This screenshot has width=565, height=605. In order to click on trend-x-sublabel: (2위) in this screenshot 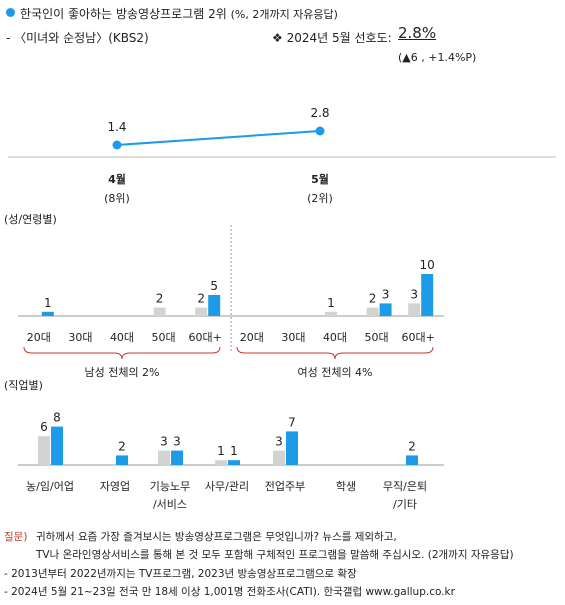, I will do `click(320, 198)`.